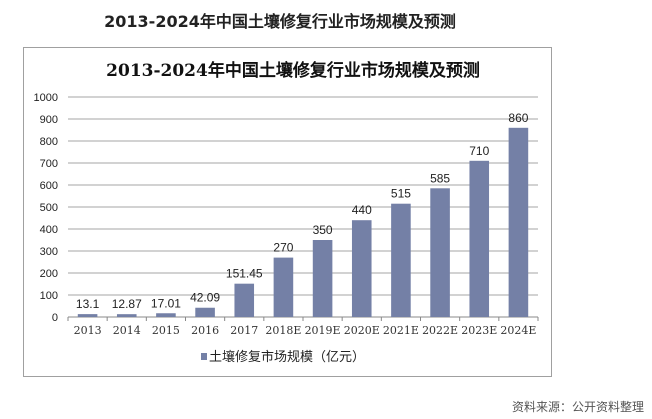  Describe the element at coordinates (283, 330) in the screenshot. I see `x-tick-label: 2018E` at that location.